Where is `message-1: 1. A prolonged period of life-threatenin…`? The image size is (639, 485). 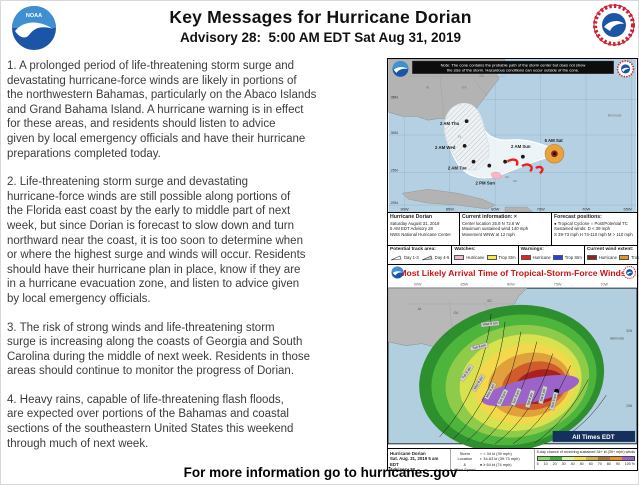
message-1: 1. A prolonged period of life-threatenin… is located at coordinates (162, 110).